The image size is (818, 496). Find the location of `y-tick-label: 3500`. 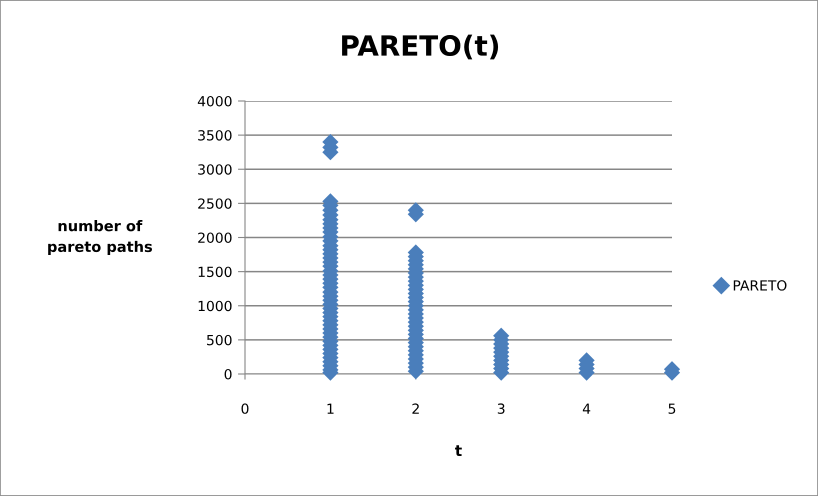

y-tick-label: 3500 is located at coordinates (215, 135).